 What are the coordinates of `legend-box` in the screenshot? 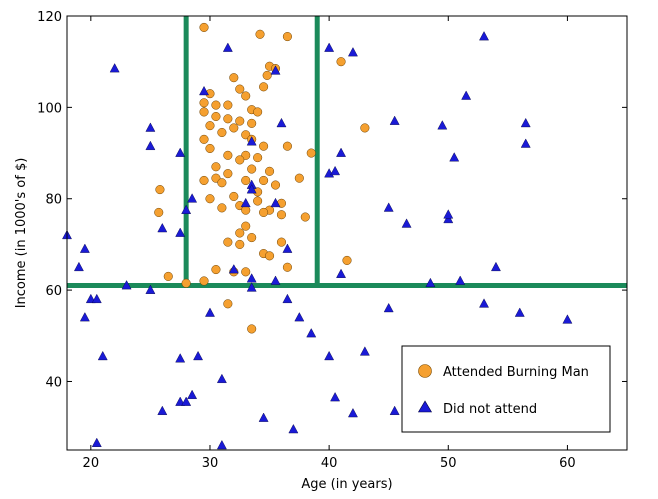 It's located at (506, 389).